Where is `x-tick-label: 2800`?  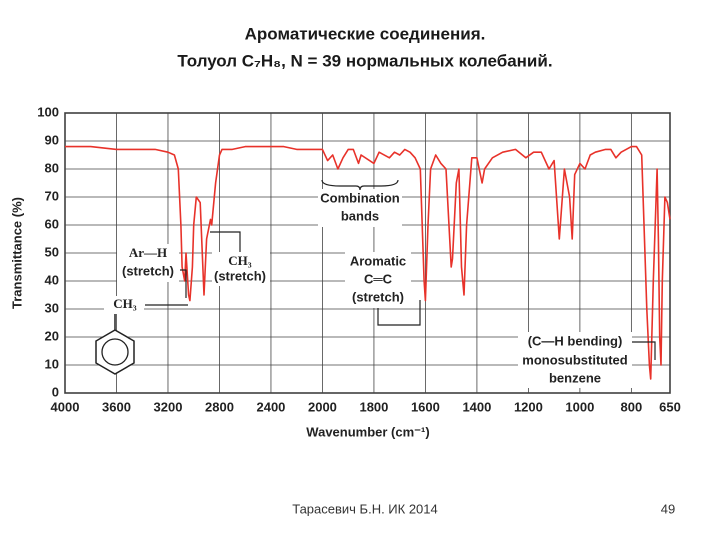 x-tick-label: 2800 is located at coordinates (219, 406).